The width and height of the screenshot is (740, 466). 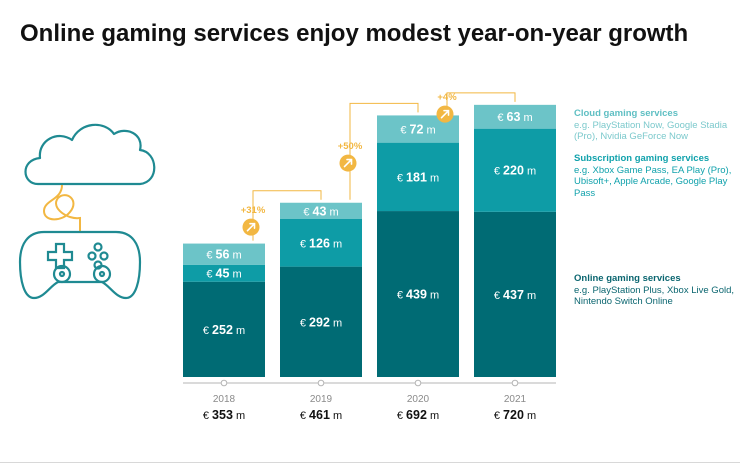 I want to click on data-label-subscription-2021: € 220 m, so click(x=515, y=171).